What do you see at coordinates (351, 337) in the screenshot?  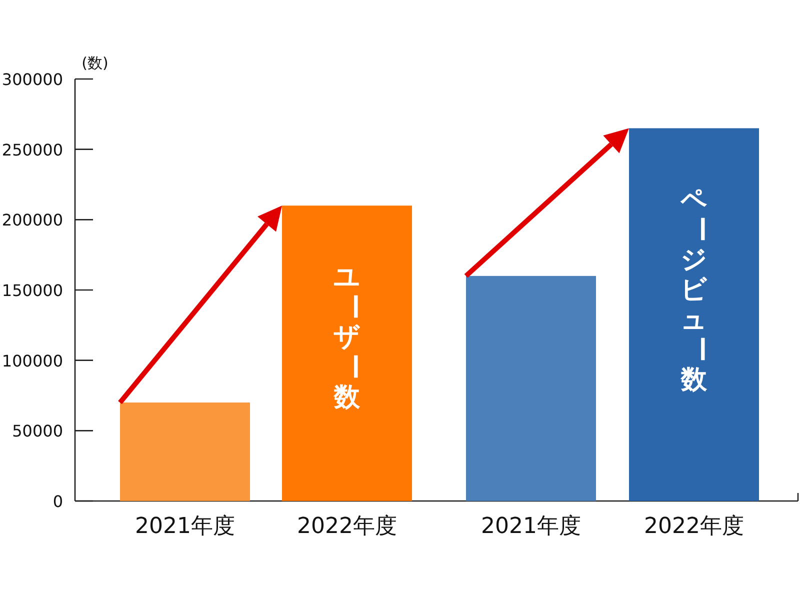 I see `series-label: ユーザー数` at bounding box center [351, 337].